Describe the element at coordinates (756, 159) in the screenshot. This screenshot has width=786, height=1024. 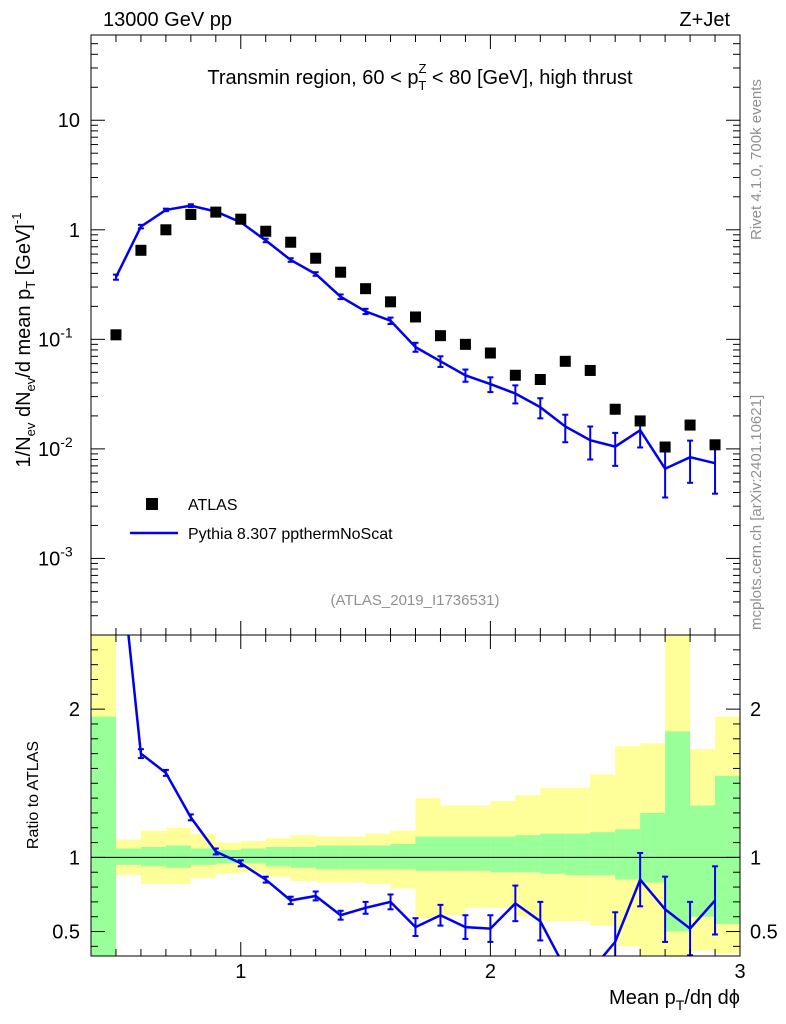
I see `rivet-version-label: Rivet 4.1.0, 700k events` at that location.